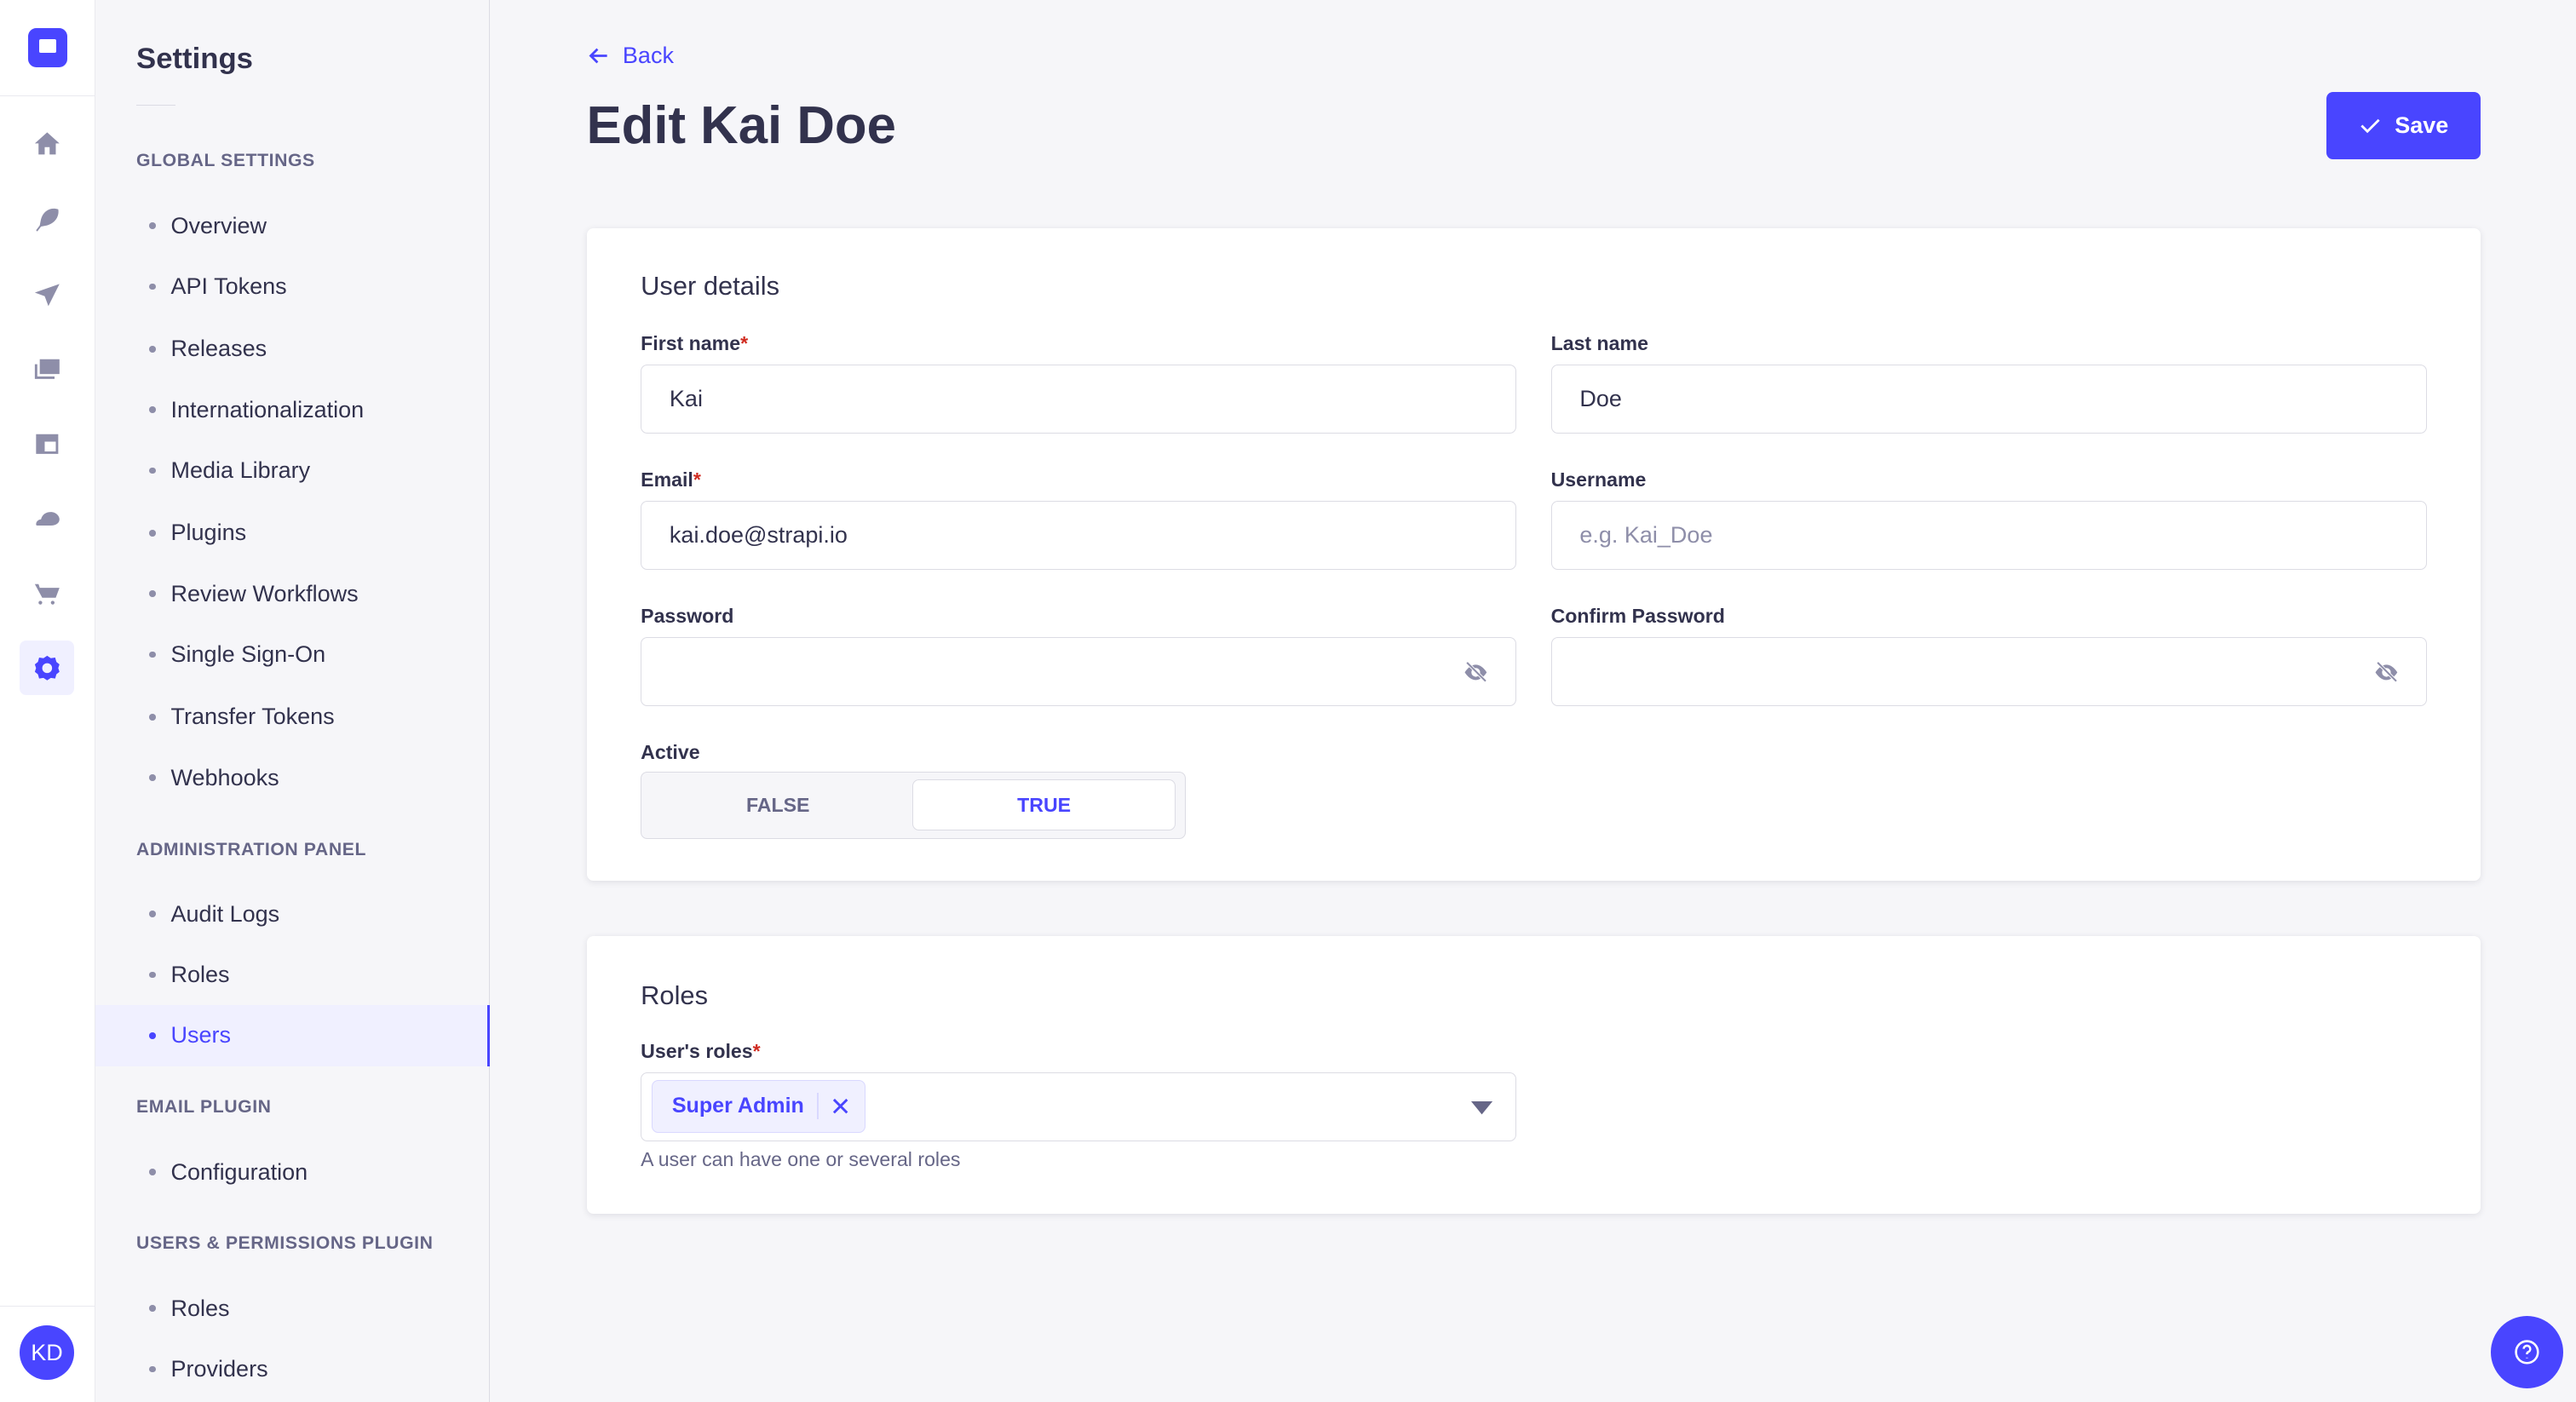  Describe the element at coordinates (292, 286) in the screenshot. I see `sidebar-item-api-tokens: API Tokens` at that location.